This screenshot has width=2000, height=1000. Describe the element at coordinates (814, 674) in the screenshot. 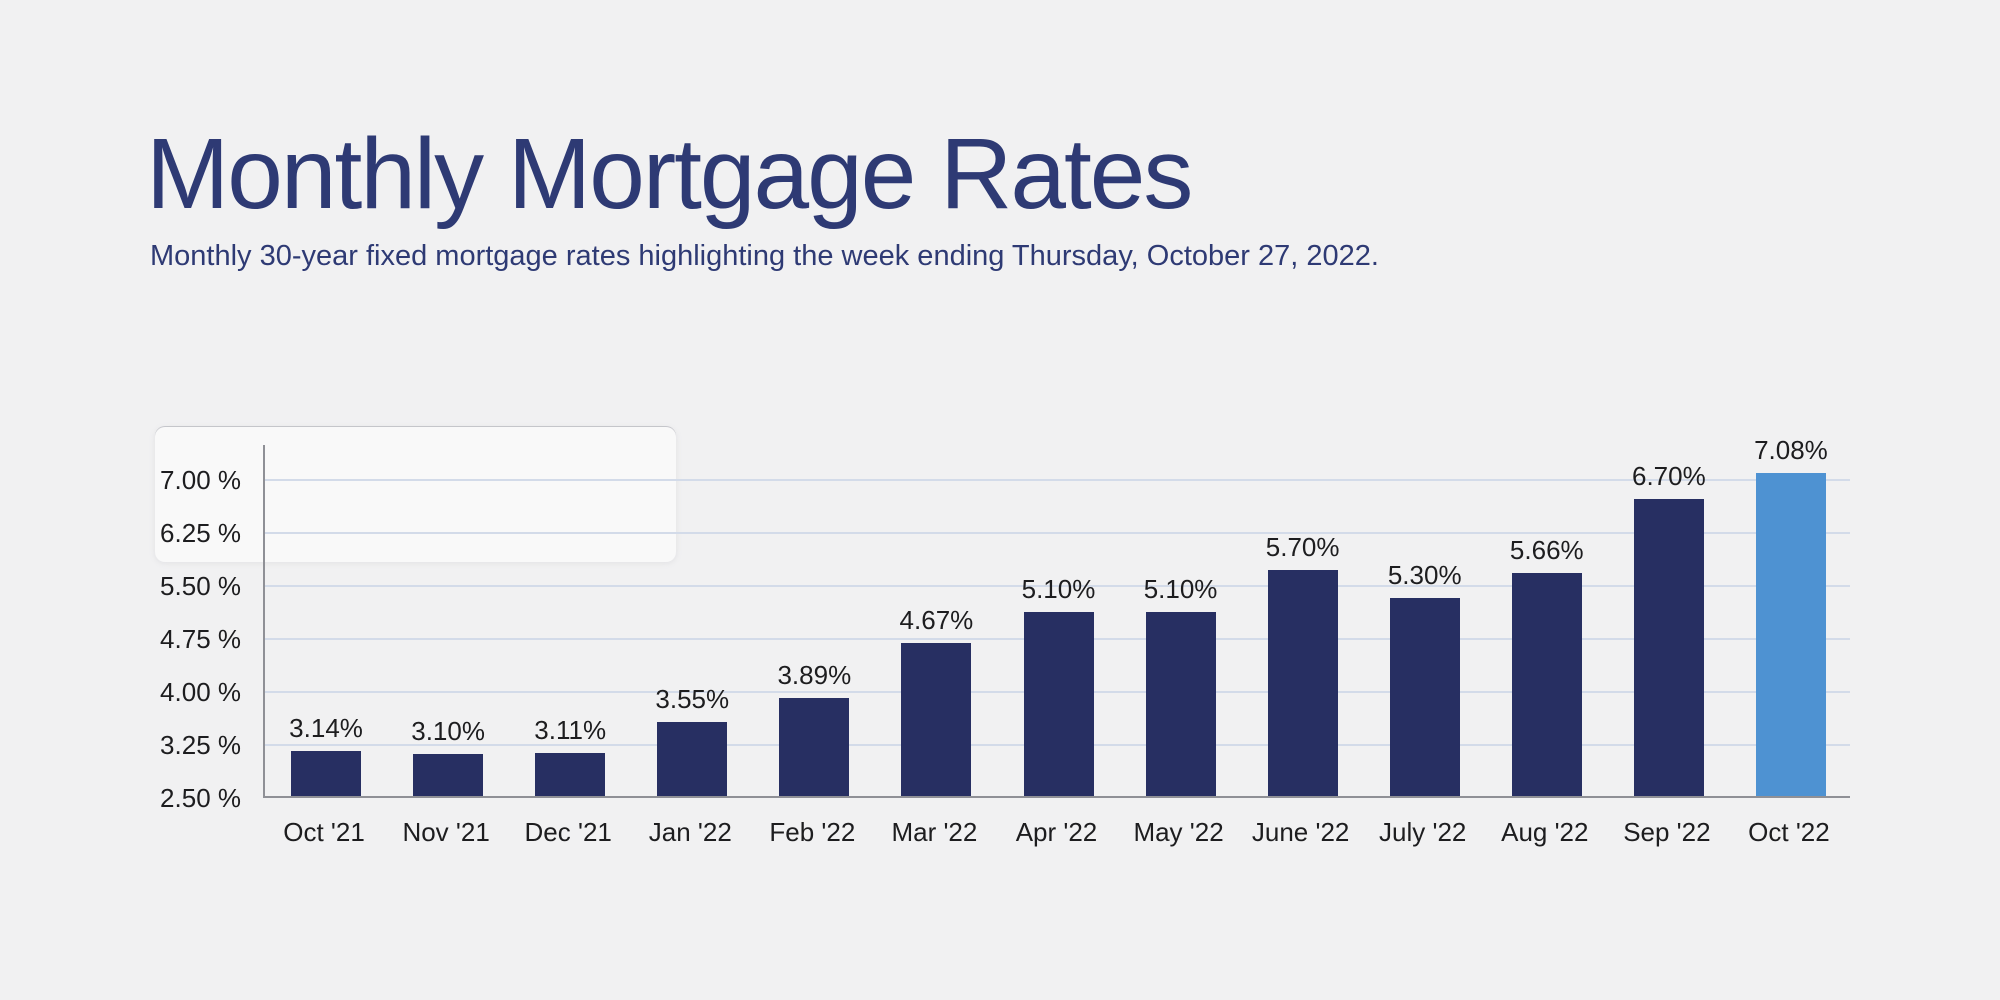

I see `bar-value-label: 3.89%` at that location.